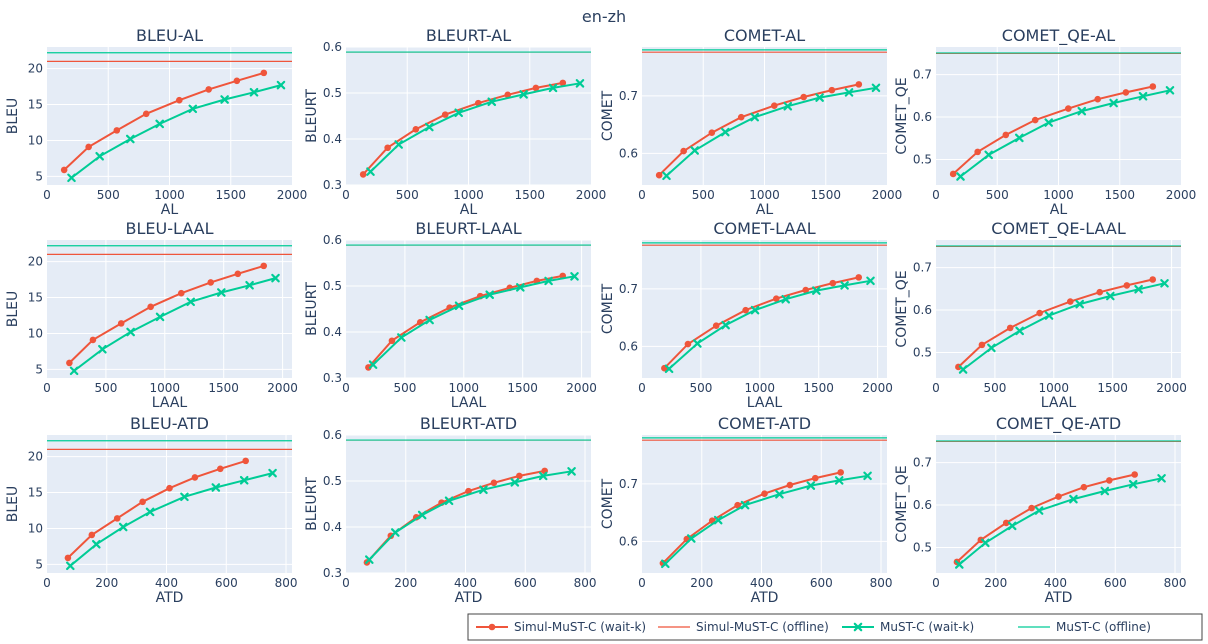 The image size is (1208, 644). I want to click on x-tick-label: 400, so click(465, 583).